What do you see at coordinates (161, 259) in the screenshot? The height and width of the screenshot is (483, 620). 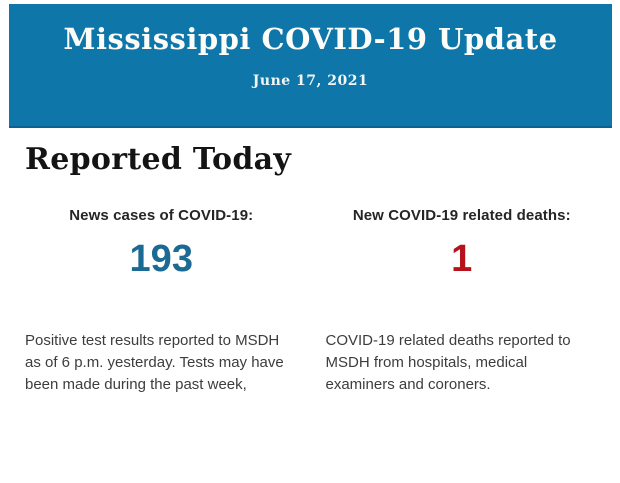 I see `new-cases-value: 193` at bounding box center [161, 259].